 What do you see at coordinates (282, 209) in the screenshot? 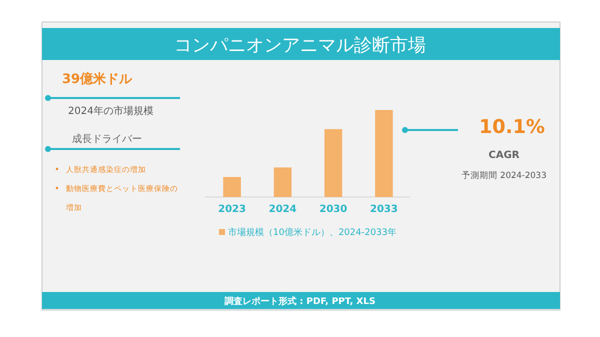
I see `x-tick-label: 2024` at bounding box center [282, 209].